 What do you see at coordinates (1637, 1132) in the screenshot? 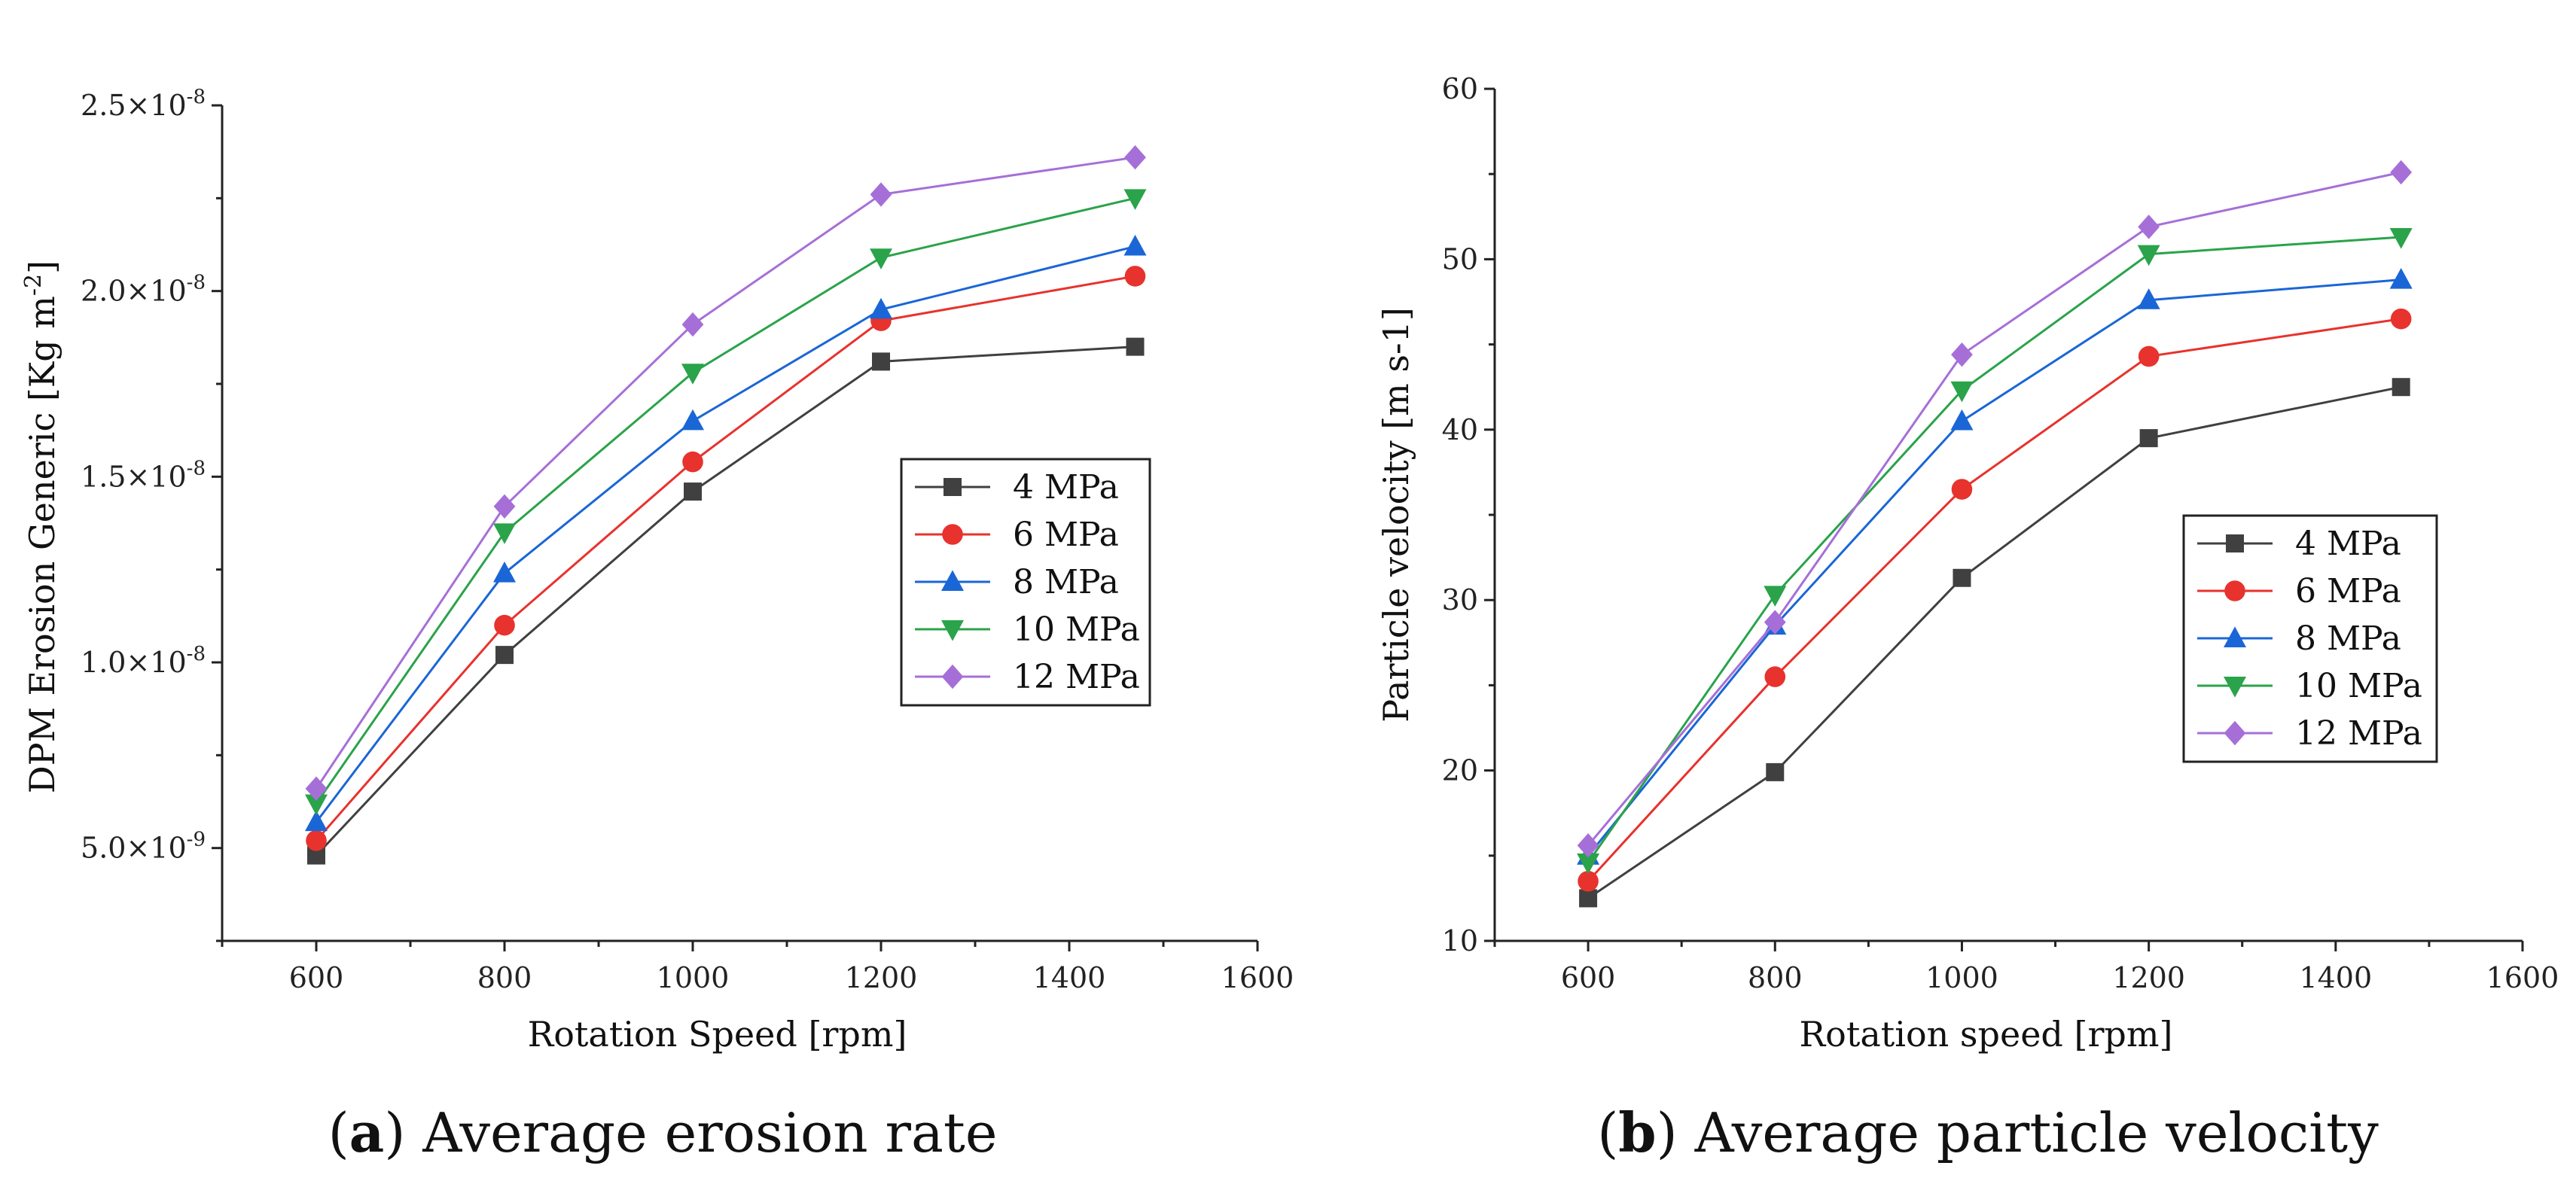
I see `caption-b-letter: b` at bounding box center [1637, 1132].